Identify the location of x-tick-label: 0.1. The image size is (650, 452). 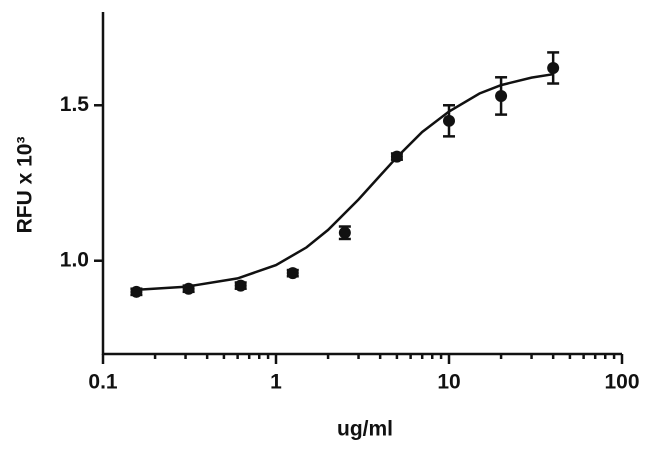
(103, 382).